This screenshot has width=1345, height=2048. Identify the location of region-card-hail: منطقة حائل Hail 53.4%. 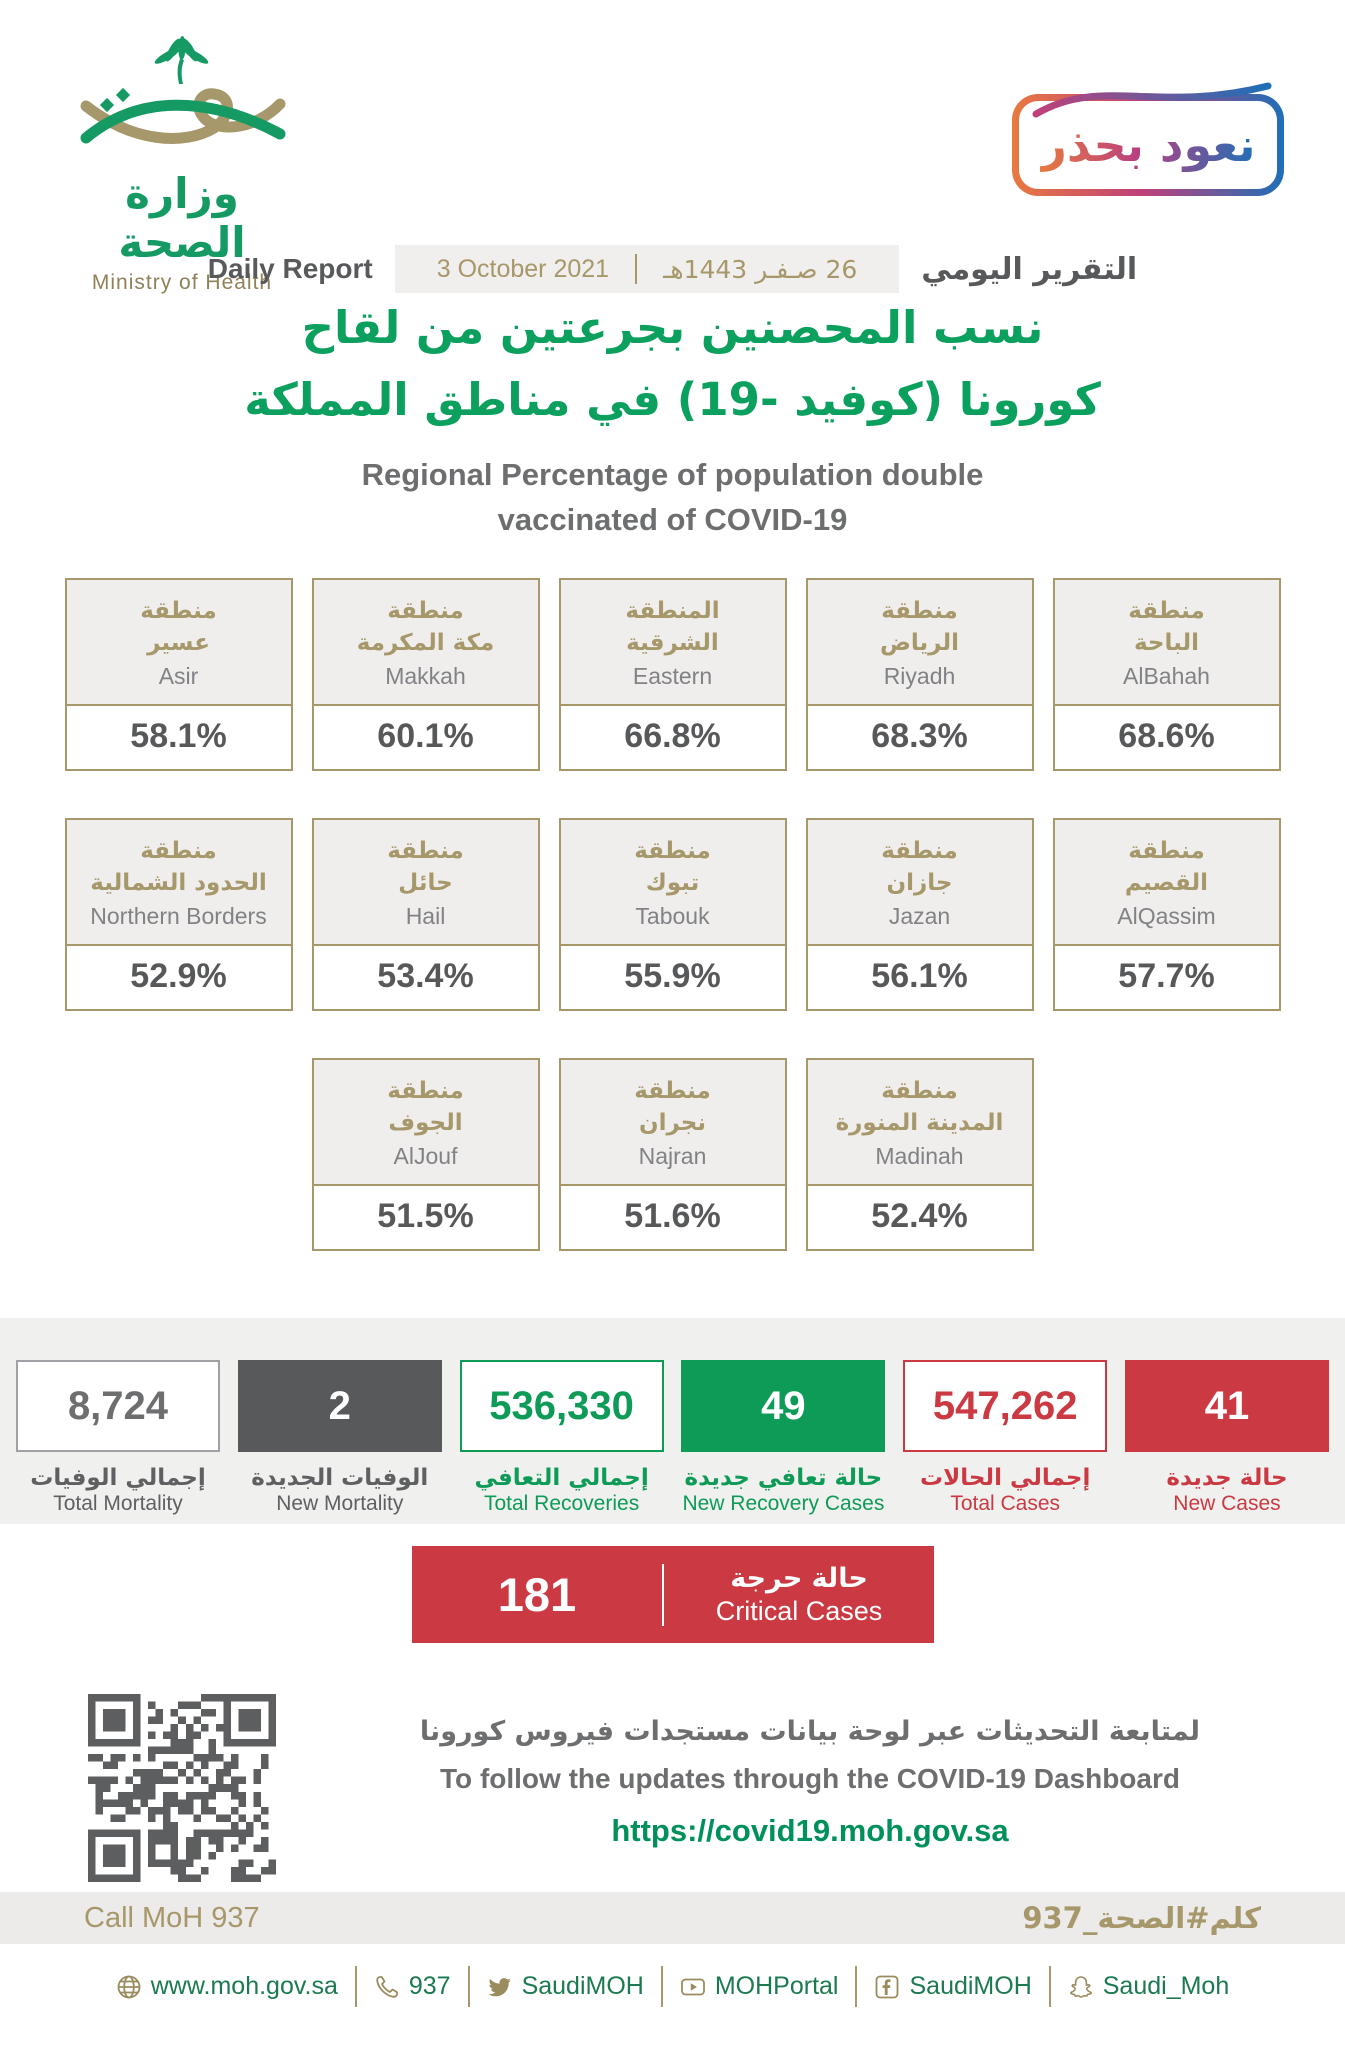
(425, 914).